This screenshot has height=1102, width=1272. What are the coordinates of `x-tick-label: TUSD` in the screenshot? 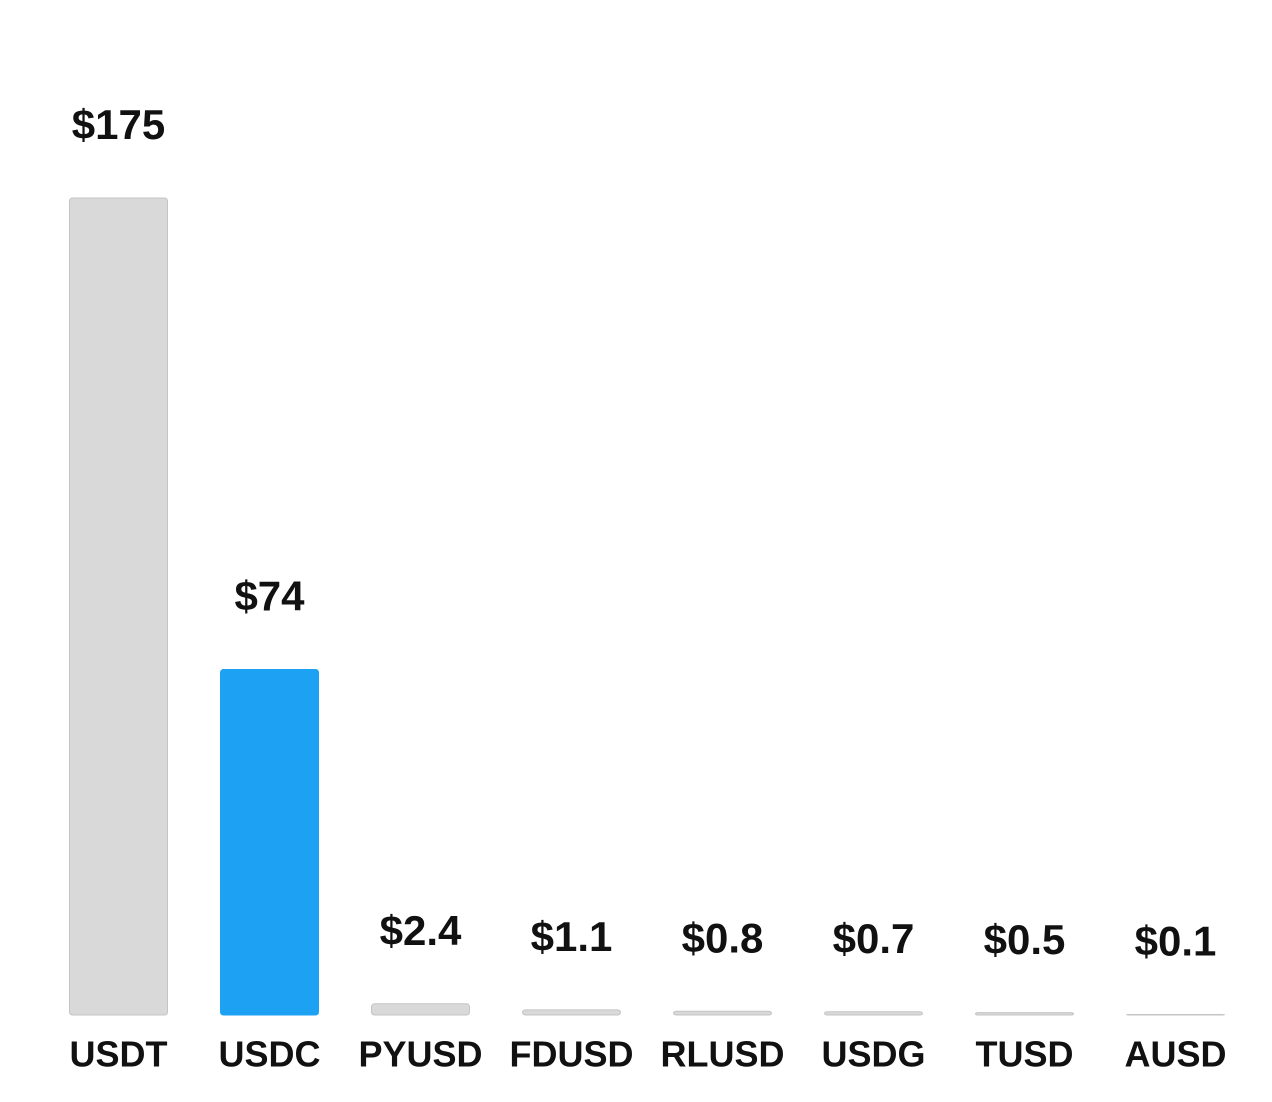 It's located at (1025, 1054).